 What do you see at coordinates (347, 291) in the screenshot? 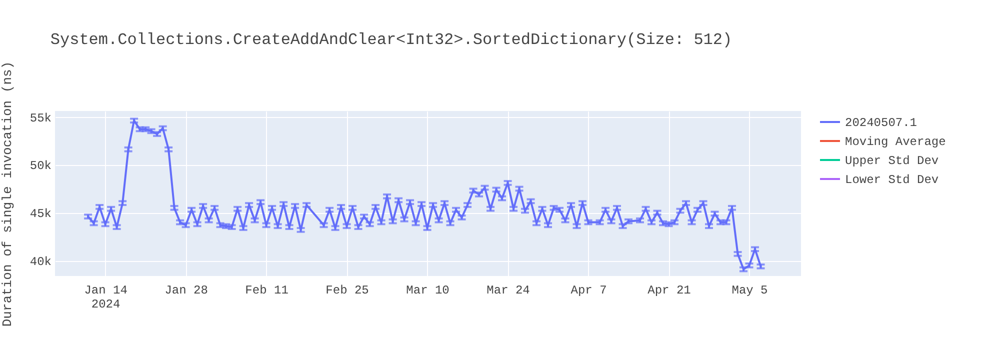
I see `x-tick-label: Feb 25` at bounding box center [347, 291].